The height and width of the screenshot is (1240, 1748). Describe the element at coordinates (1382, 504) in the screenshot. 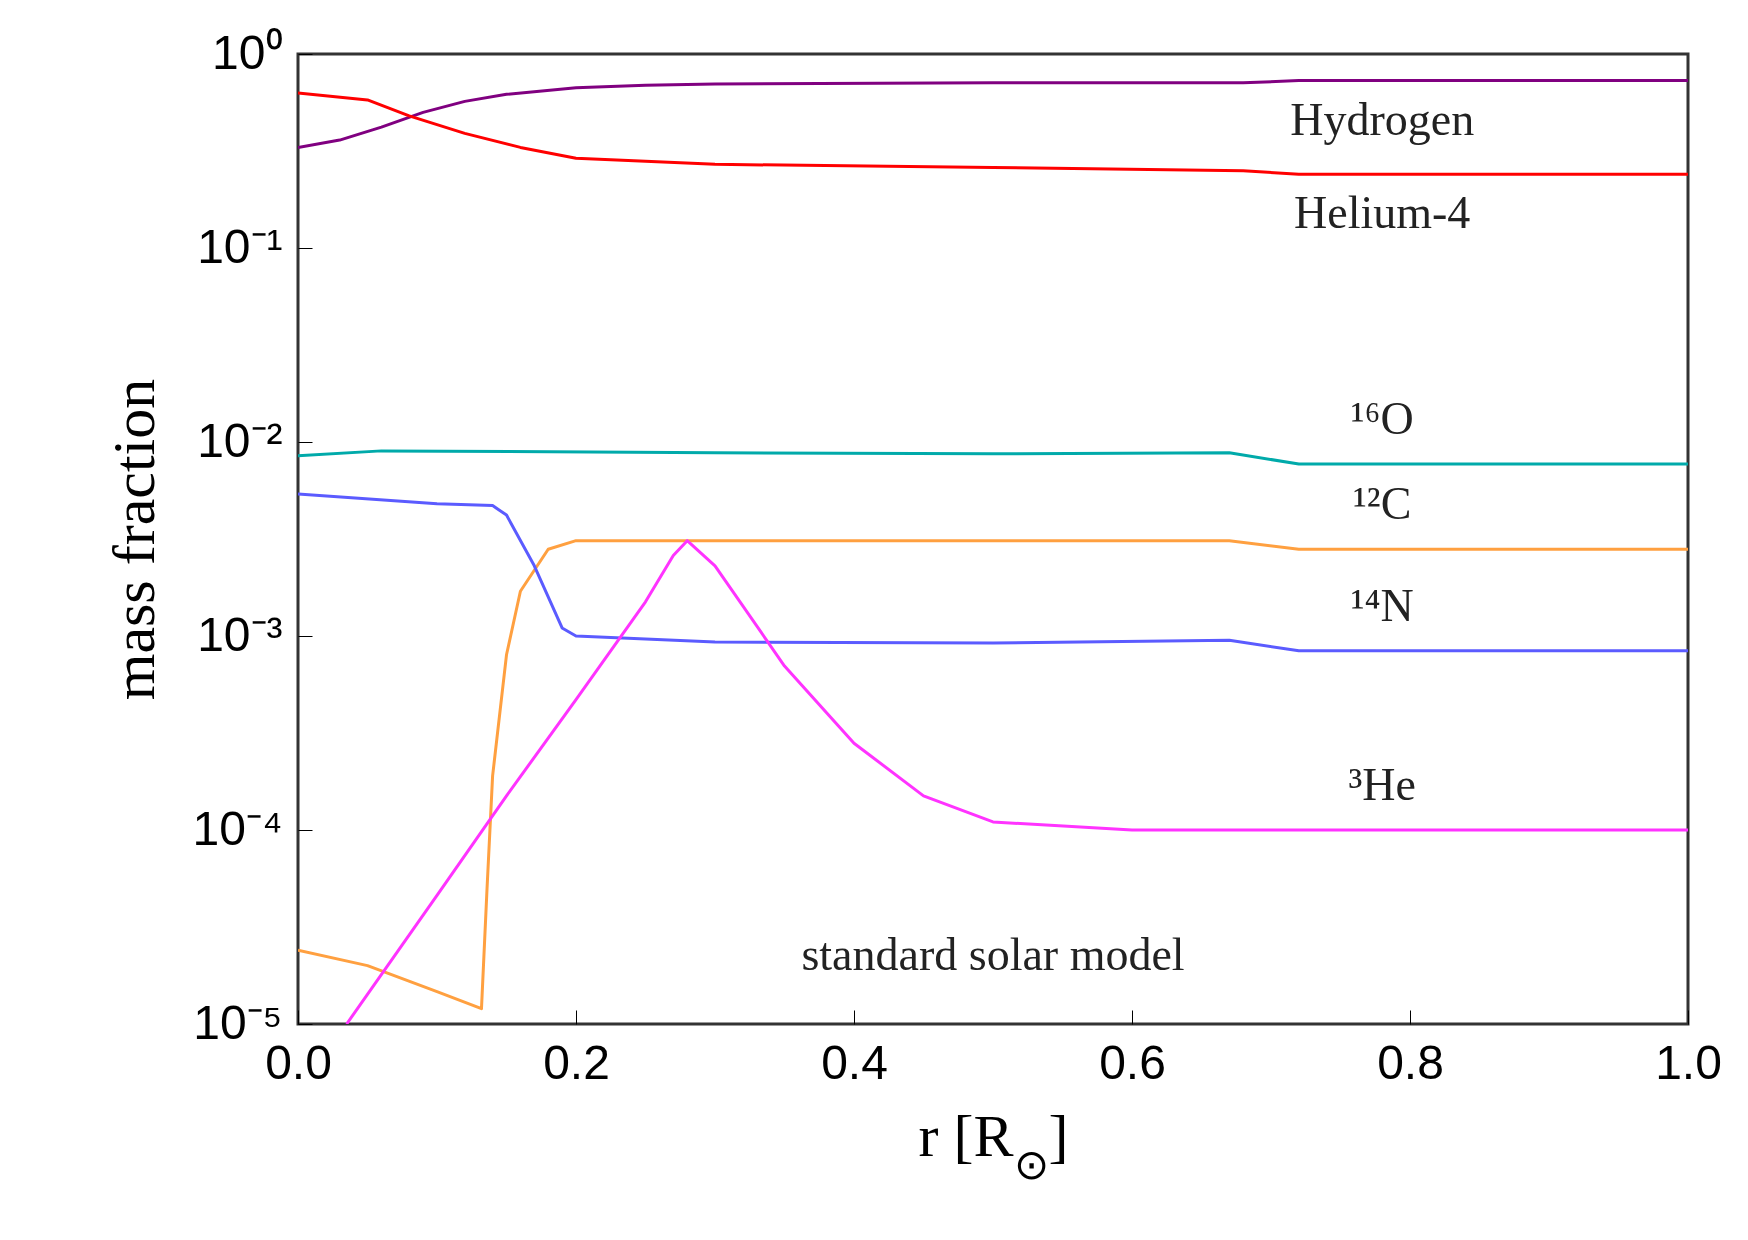

I see `series-label: ¹²C` at that location.